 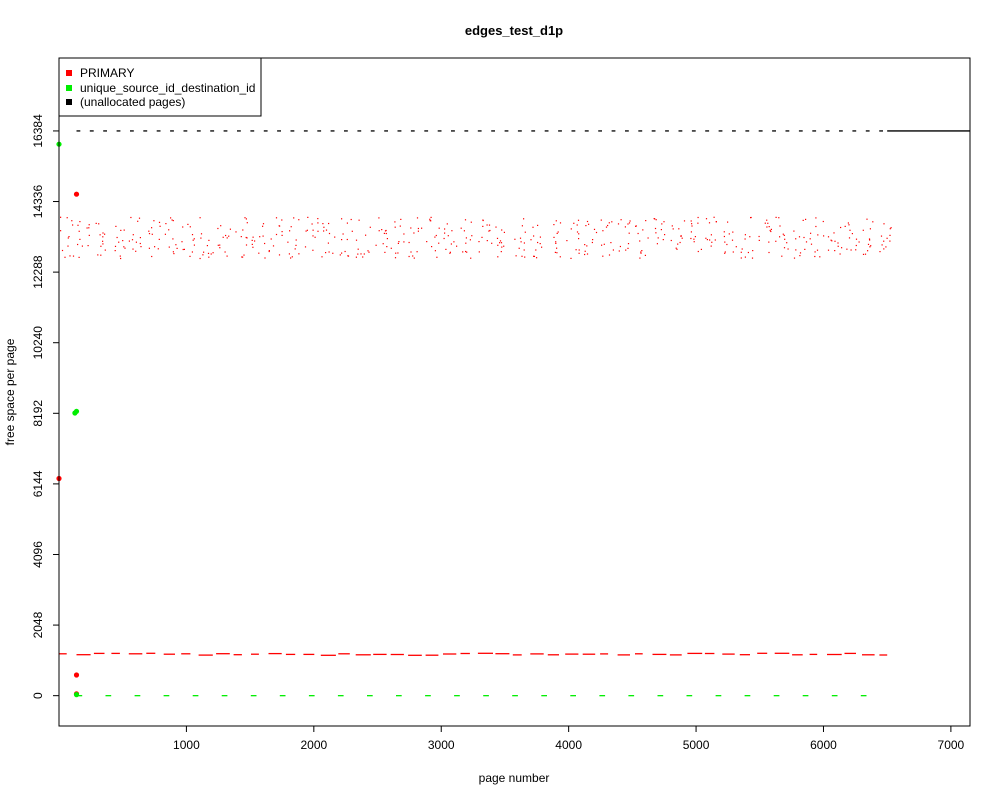 I want to click on y-tick-label: 10240, so click(x=38, y=343).